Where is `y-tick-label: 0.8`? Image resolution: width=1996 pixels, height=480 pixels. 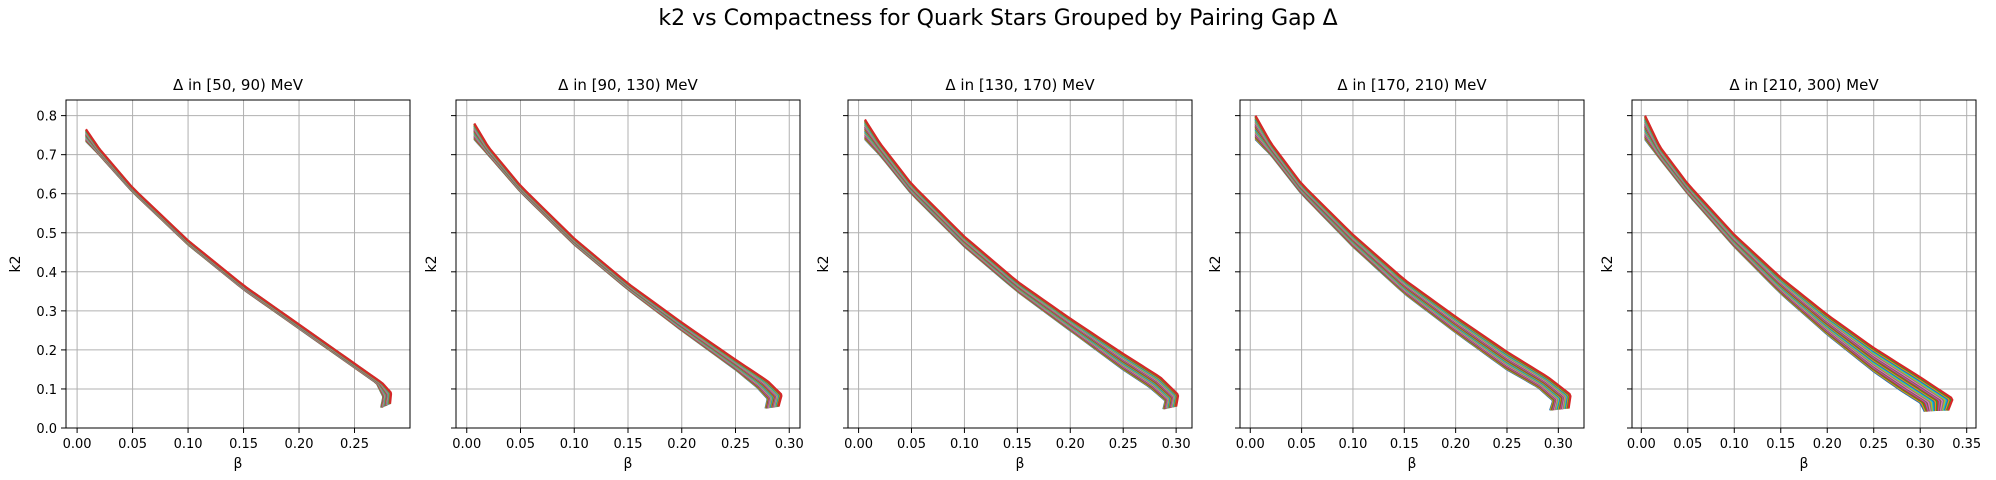 y-tick-label: 0.8 is located at coordinates (46, 117).